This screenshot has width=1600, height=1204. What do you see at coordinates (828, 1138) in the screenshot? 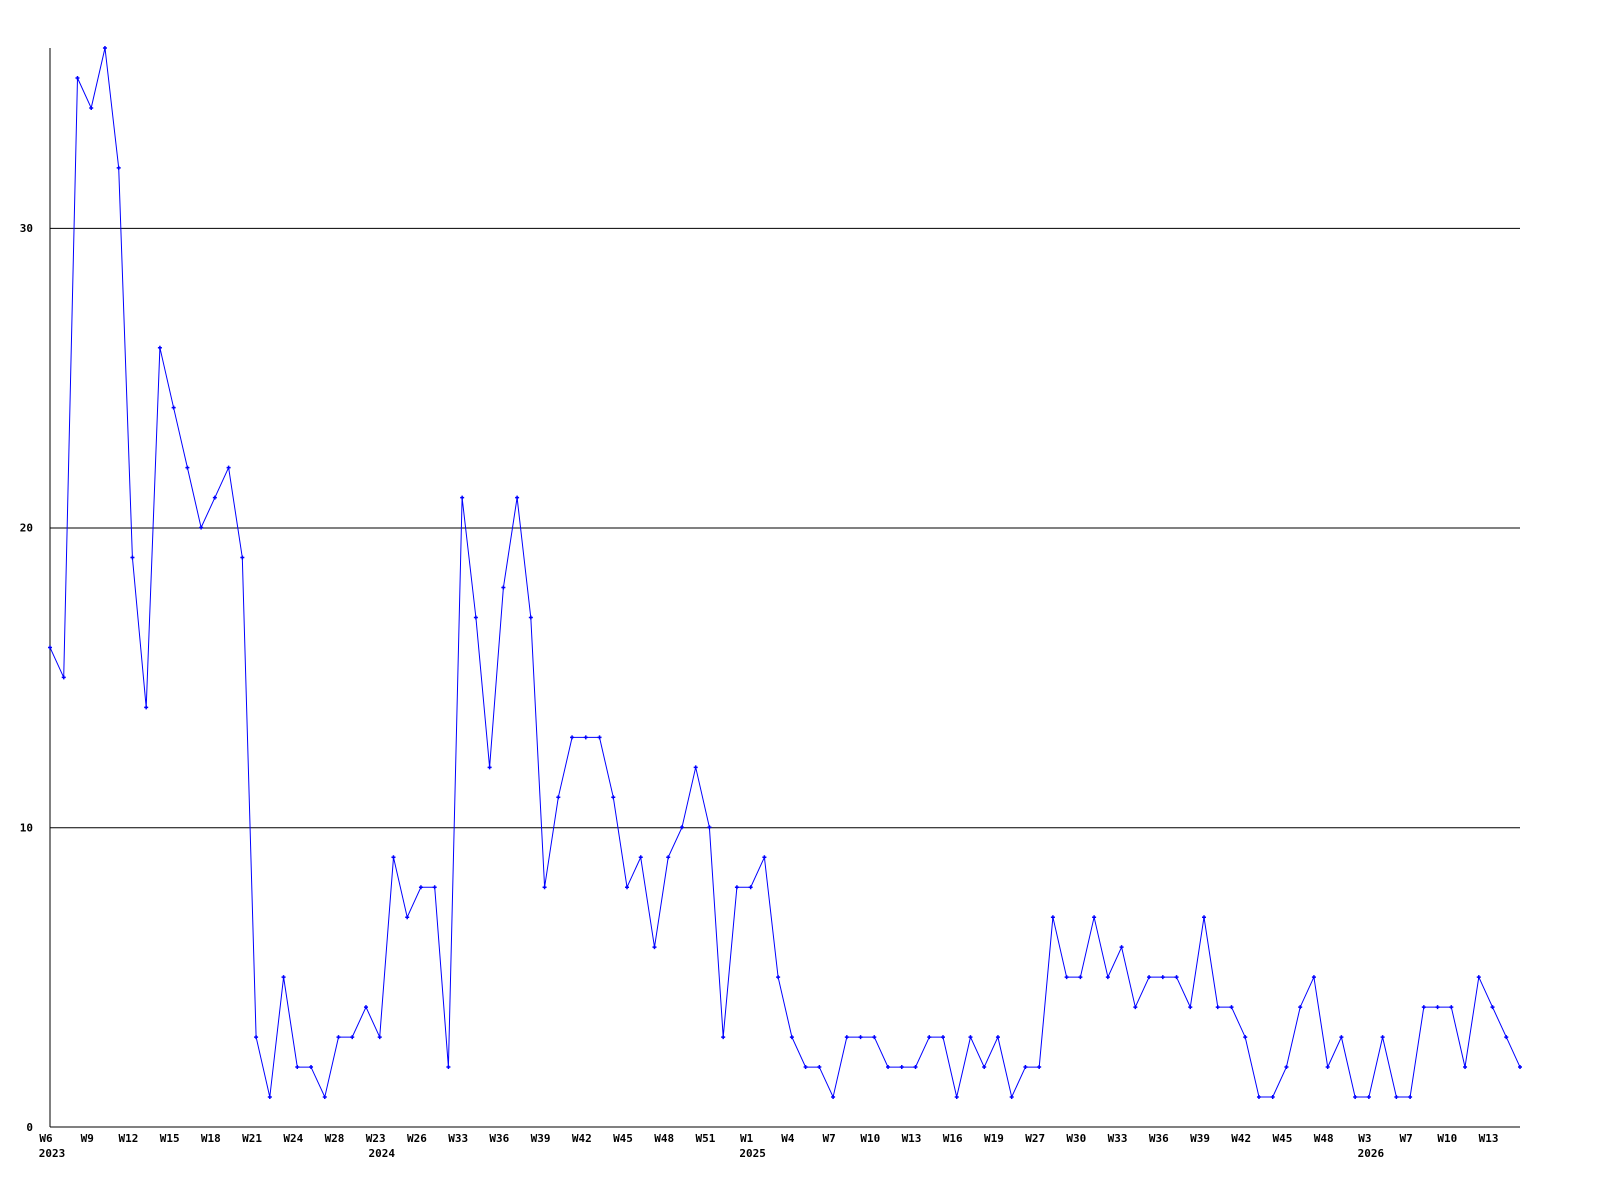
I see `x-tick-label: W7` at bounding box center [828, 1138].